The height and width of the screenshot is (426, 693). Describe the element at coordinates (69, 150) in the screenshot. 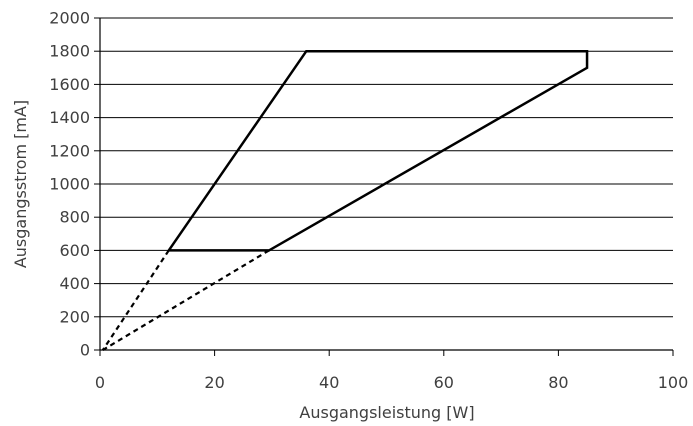

I see `y-tick-label: 1200` at that location.